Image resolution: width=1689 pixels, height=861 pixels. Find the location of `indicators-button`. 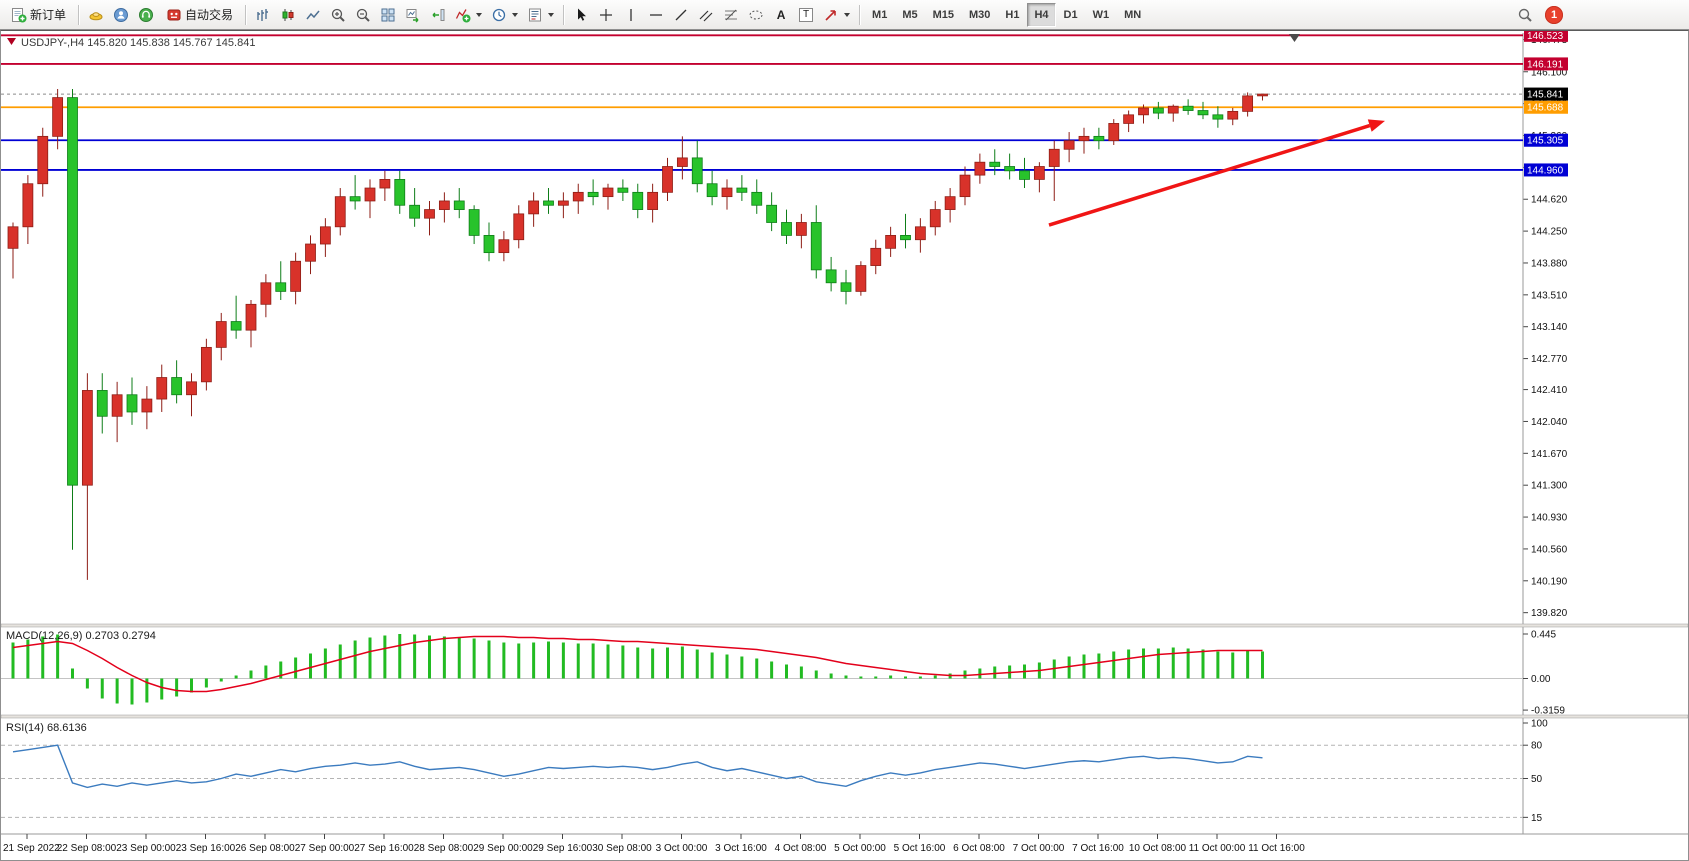

indicators-button is located at coordinates (468, 15).